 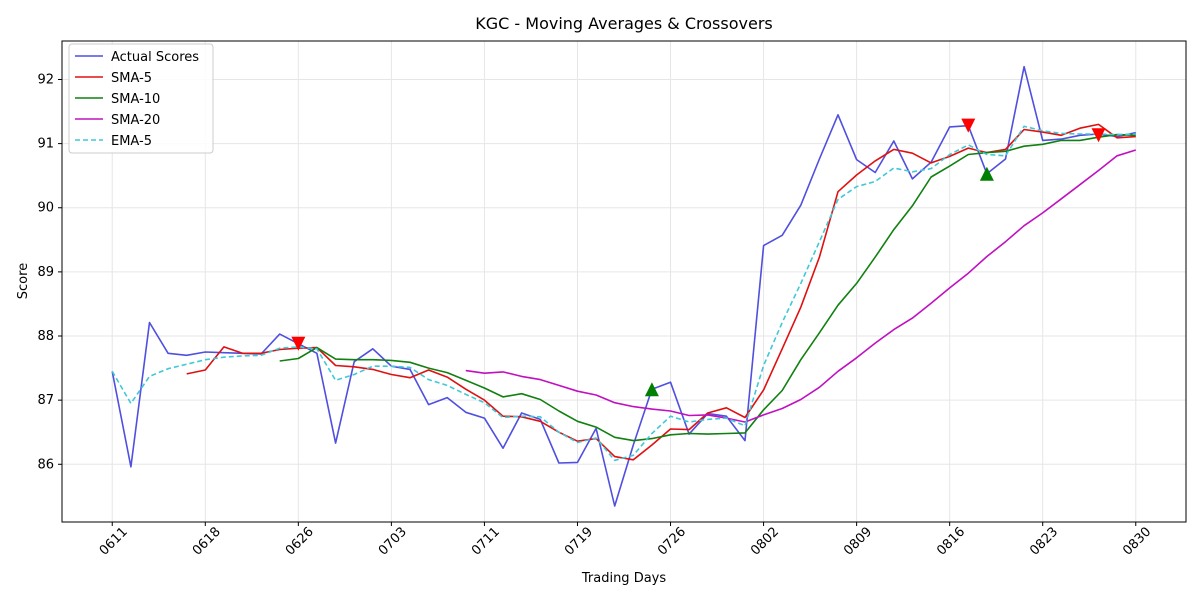 What do you see at coordinates (135, 99) in the screenshot?
I see `legend-label: SMA-10` at bounding box center [135, 99].